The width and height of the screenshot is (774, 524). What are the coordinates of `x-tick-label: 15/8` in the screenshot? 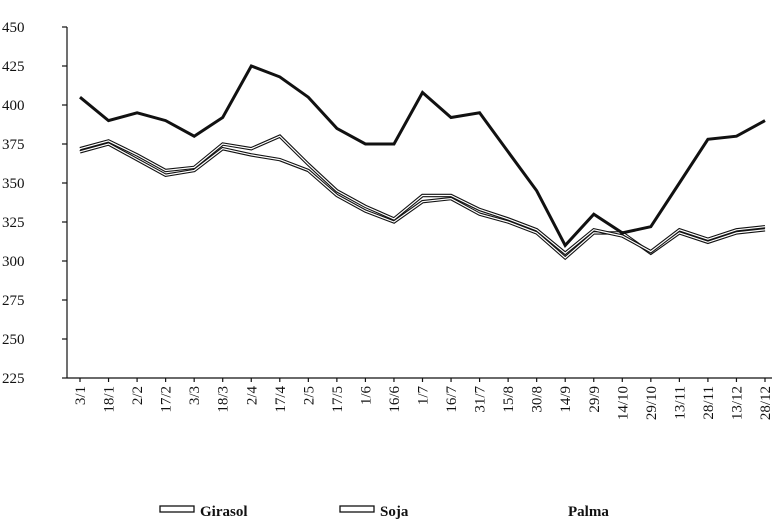 It's located at (509, 399).